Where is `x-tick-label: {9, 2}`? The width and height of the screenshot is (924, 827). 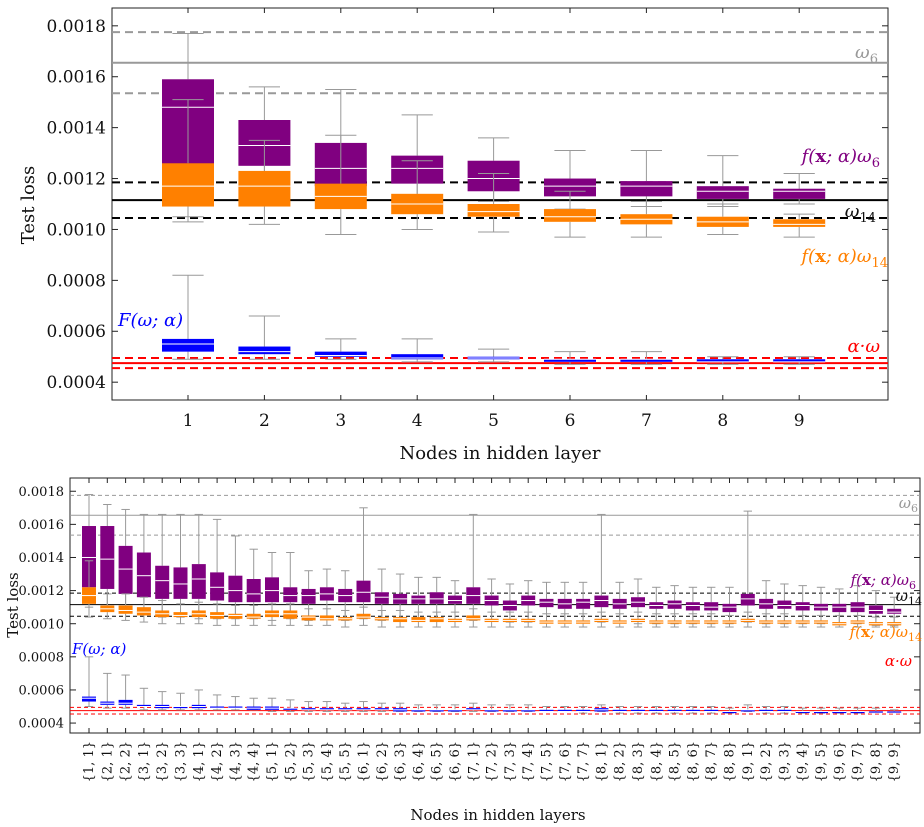 x-tick-label: {9, 2} is located at coordinates (766, 761).